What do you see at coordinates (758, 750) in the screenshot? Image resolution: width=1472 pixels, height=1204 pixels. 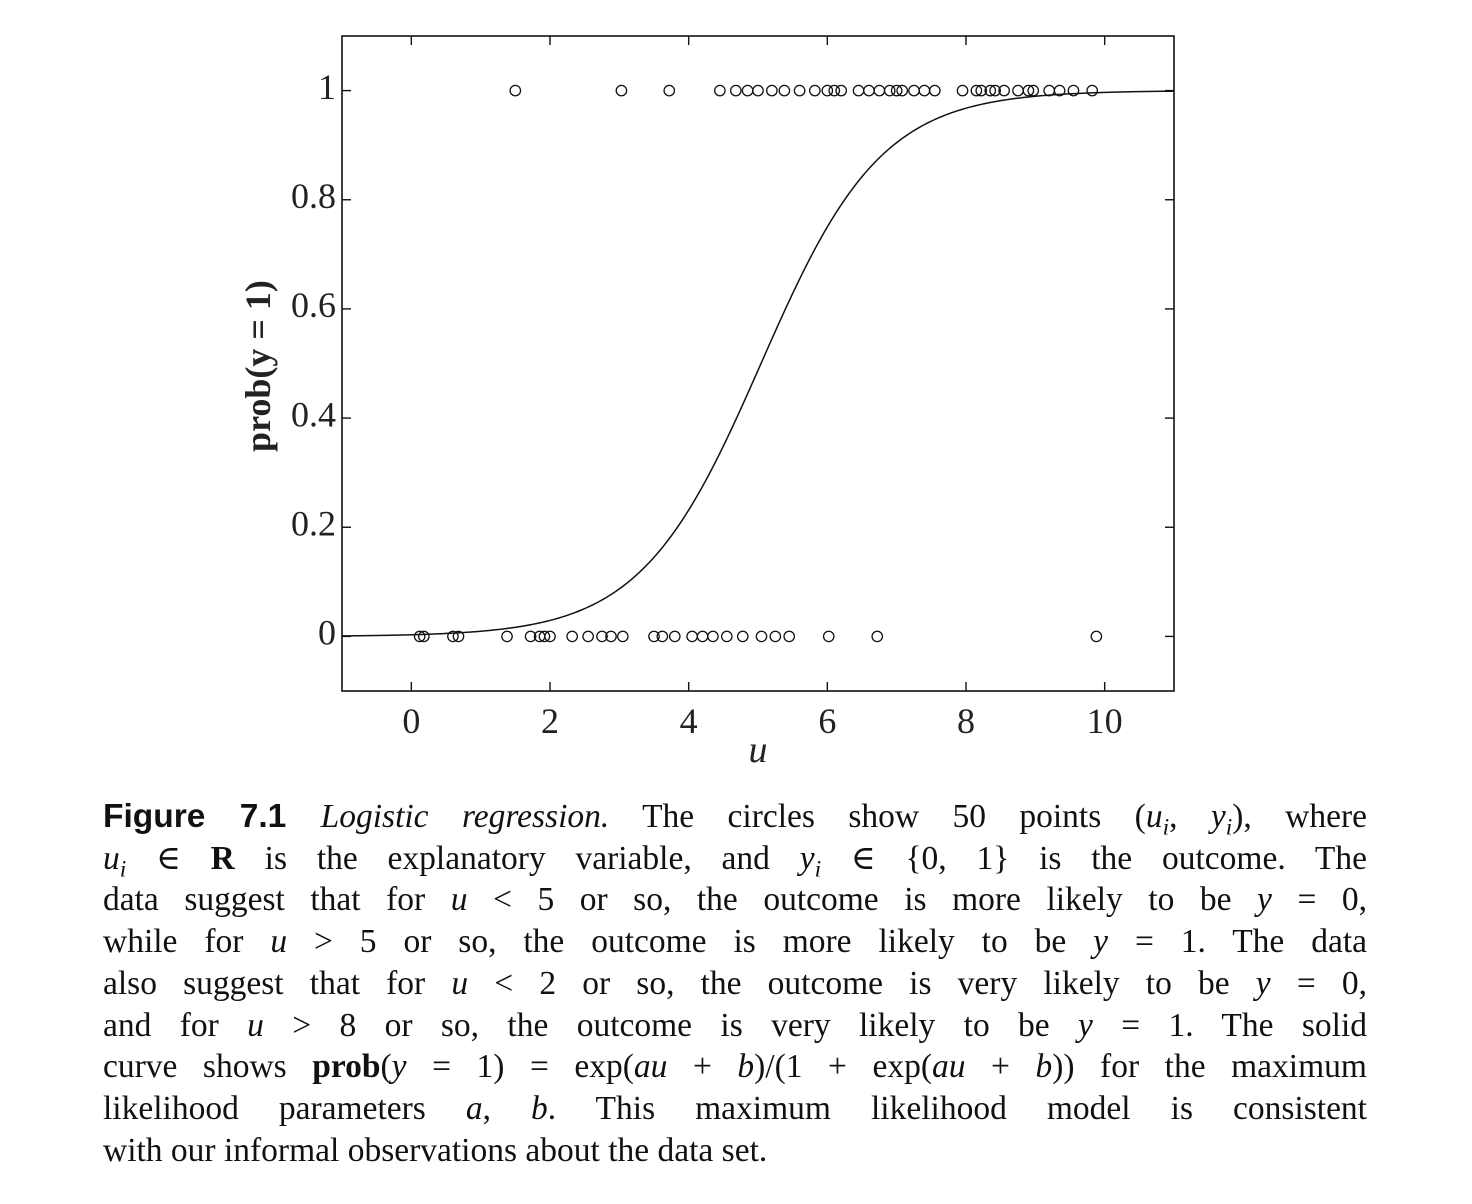 I see `x-axis-label: u` at bounding box center [758, 750].